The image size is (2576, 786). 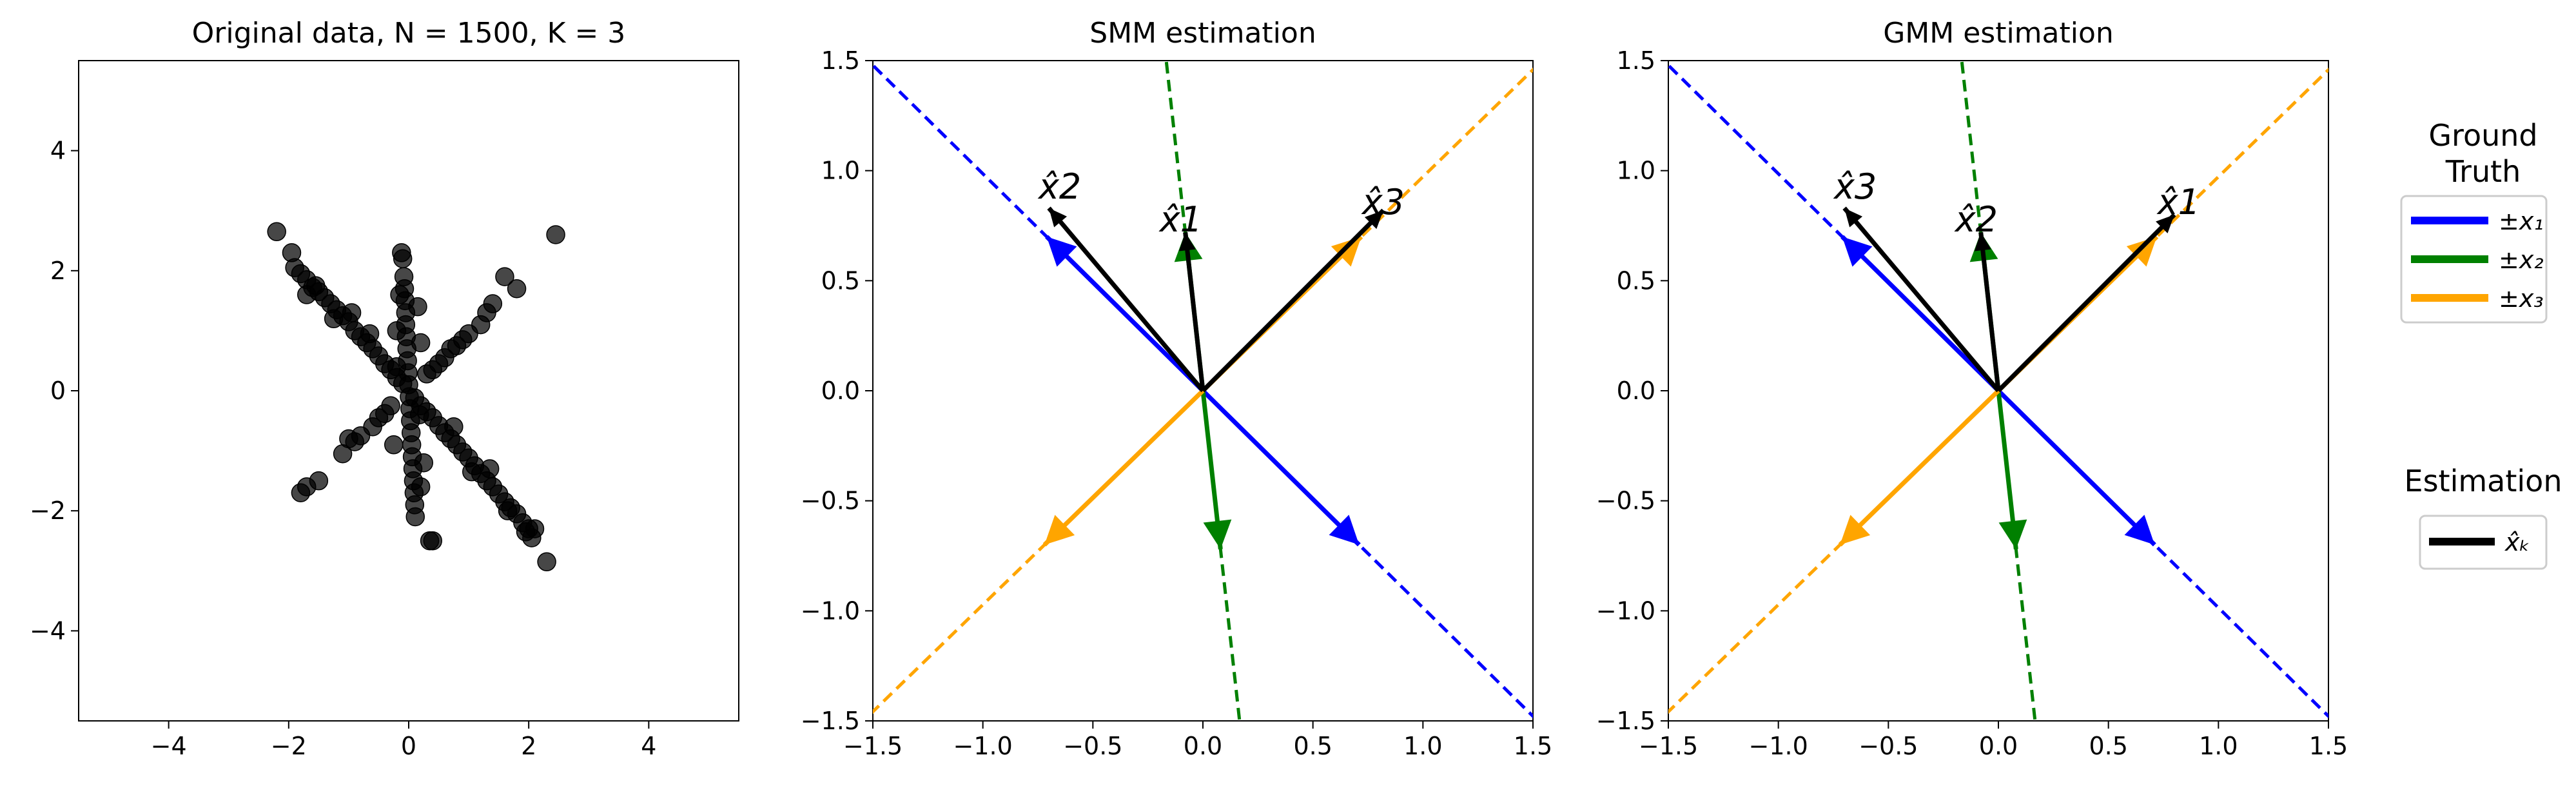 I want to click on y-tick-label: −4, so click(x=48, y=630).